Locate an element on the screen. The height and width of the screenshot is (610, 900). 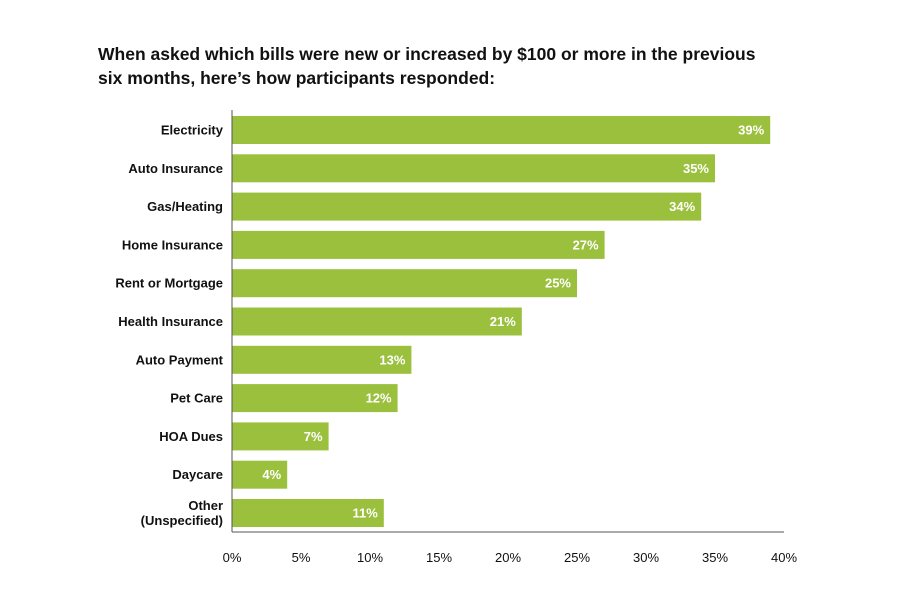
category-label-4-line-0: Rent or Mortgage is located at coordinates (169, 283).